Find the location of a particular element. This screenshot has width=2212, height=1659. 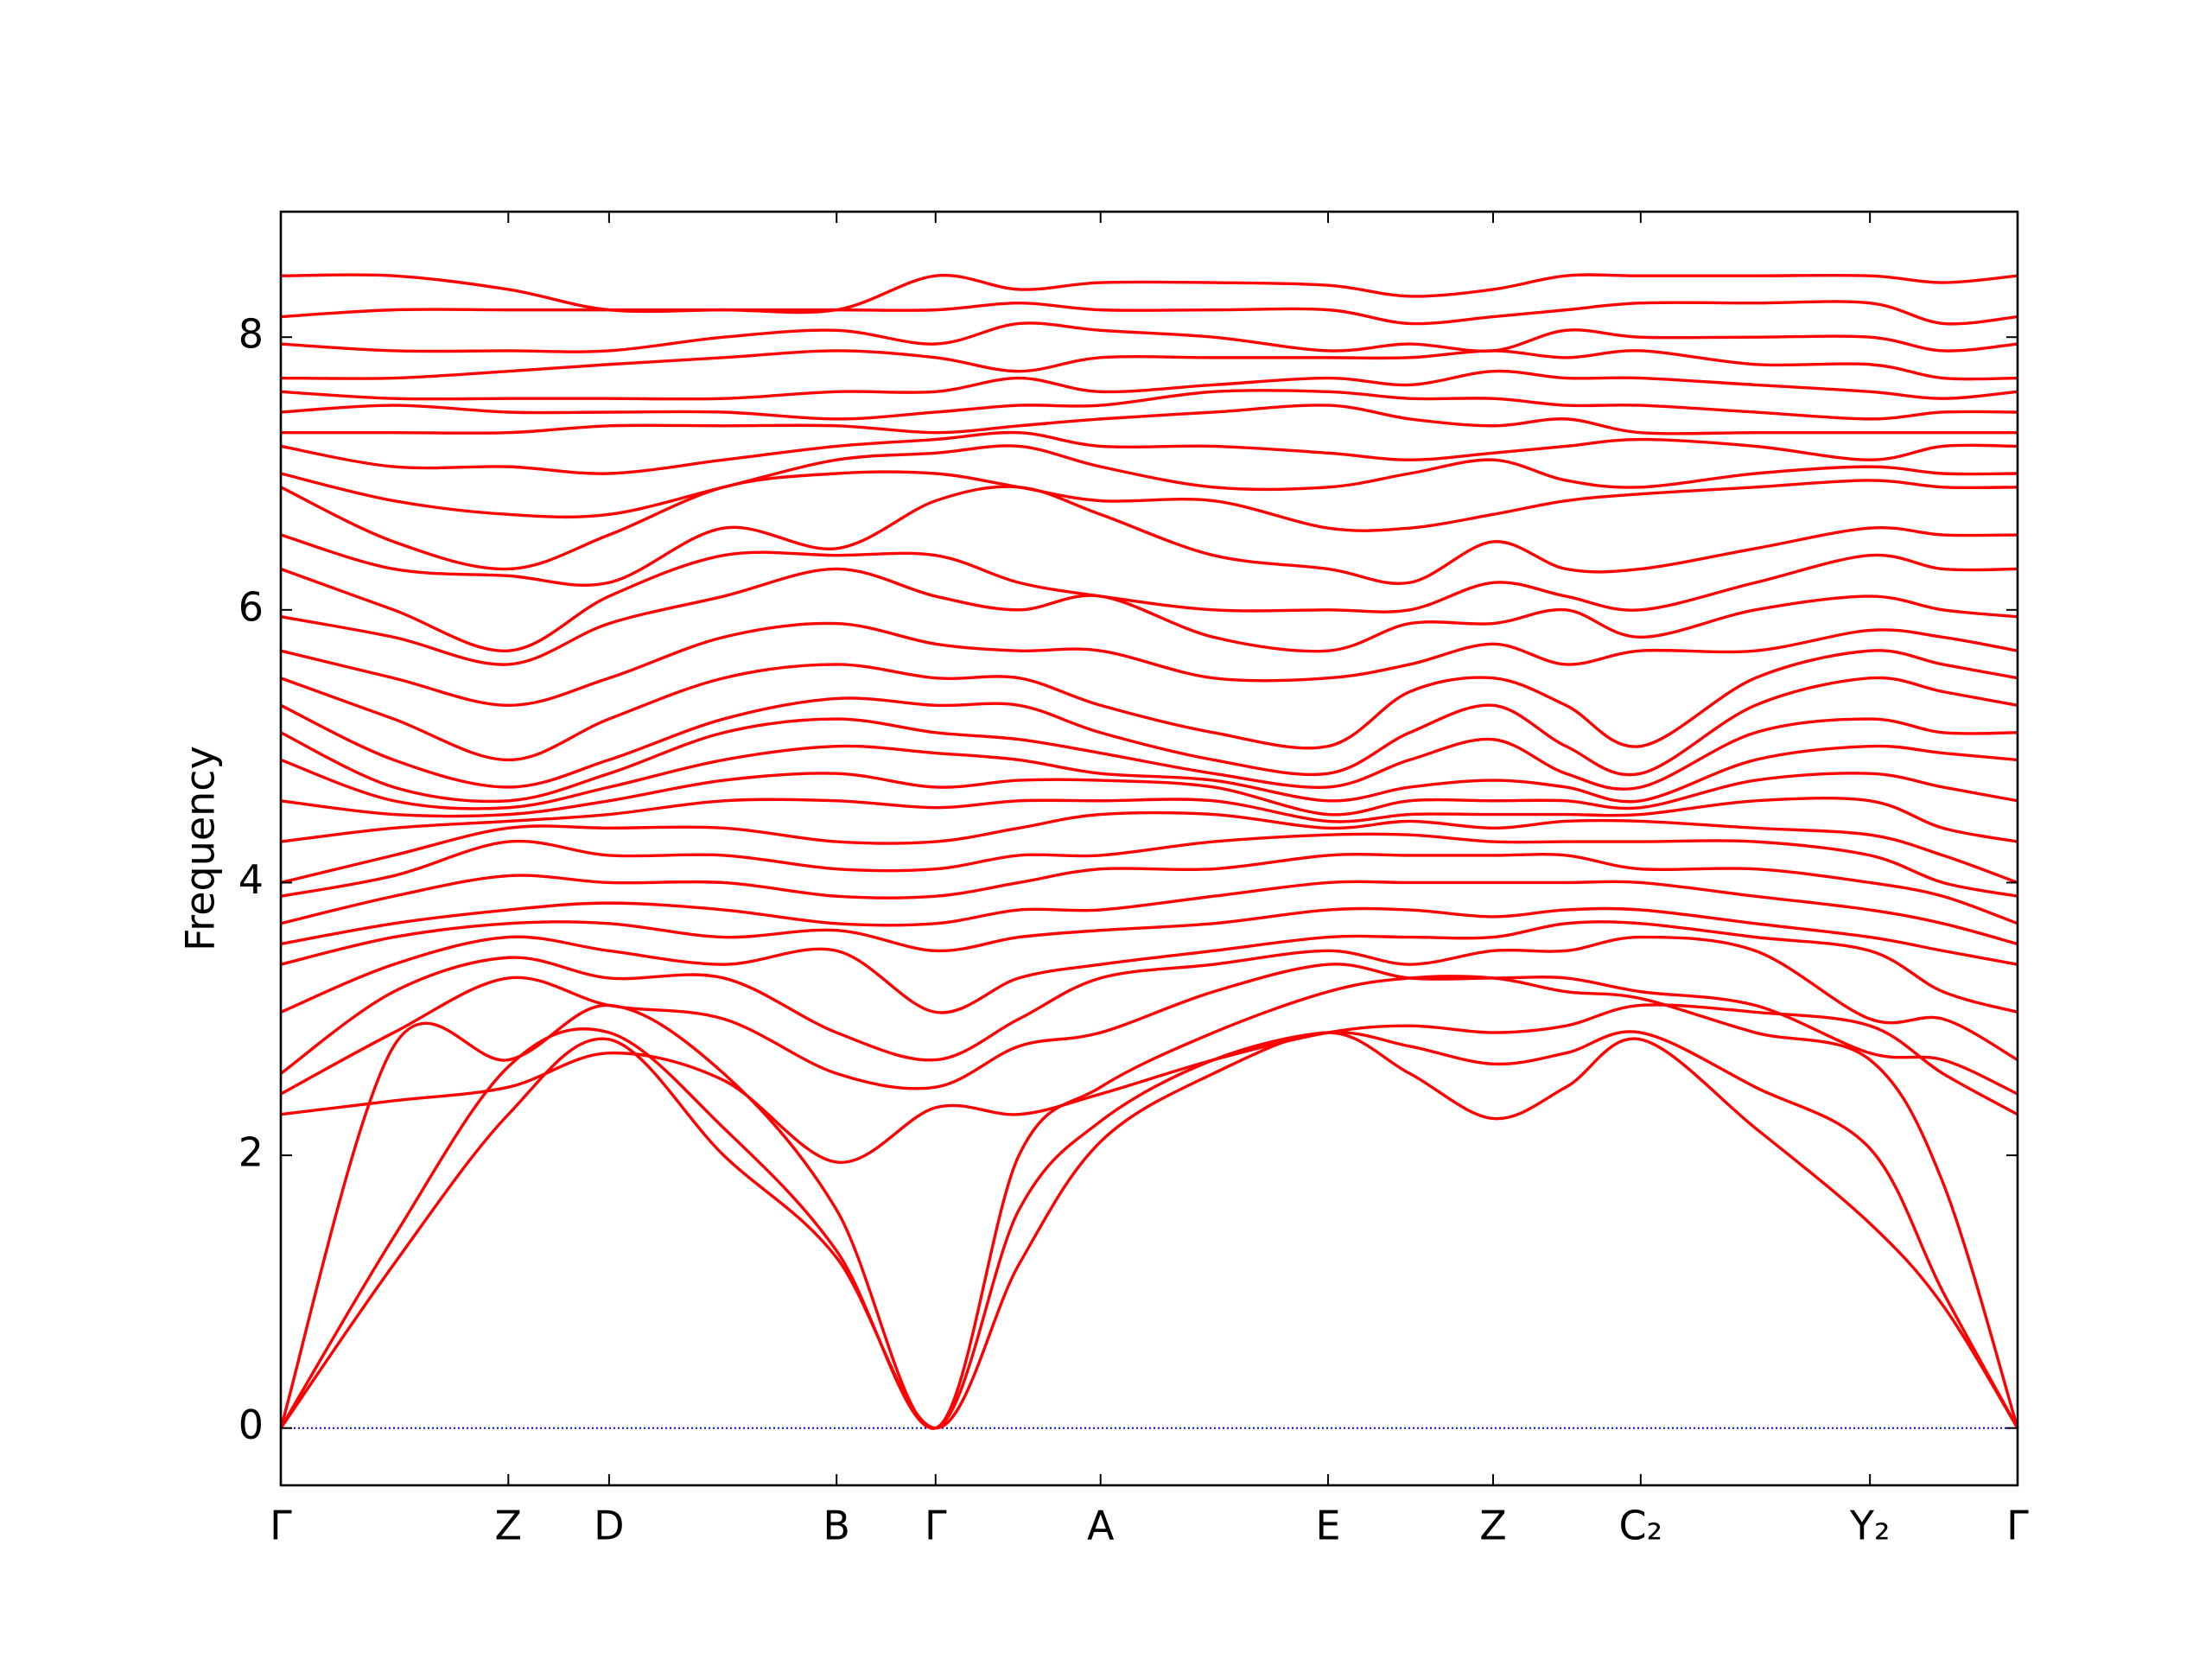

x-tick-label: D is located at coordinates (609, 1526).